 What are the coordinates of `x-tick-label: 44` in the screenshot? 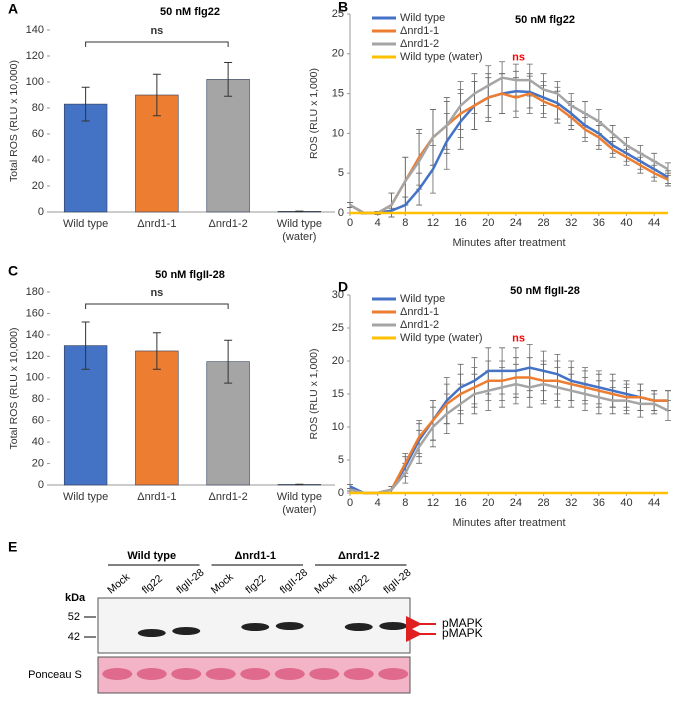 It's located at (654, 223).